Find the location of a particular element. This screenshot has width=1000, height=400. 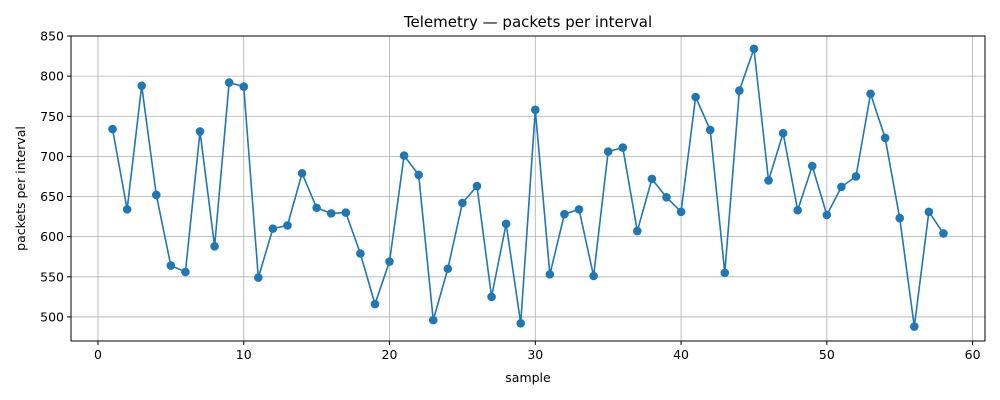

y-tick-label: 550 is located at coordinates (52, 276).